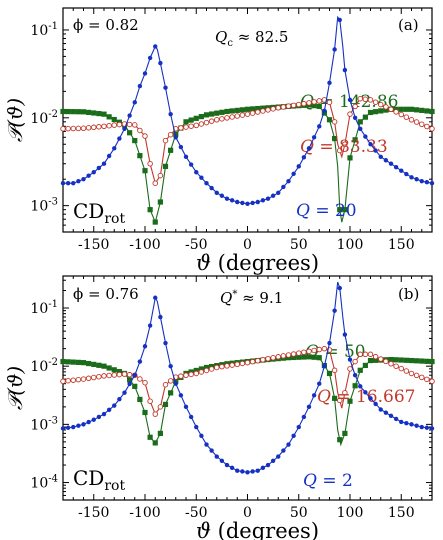 The width and height of the screenshot is (443, 540). I want to click on method-label: CDrot, so click(99, 480).